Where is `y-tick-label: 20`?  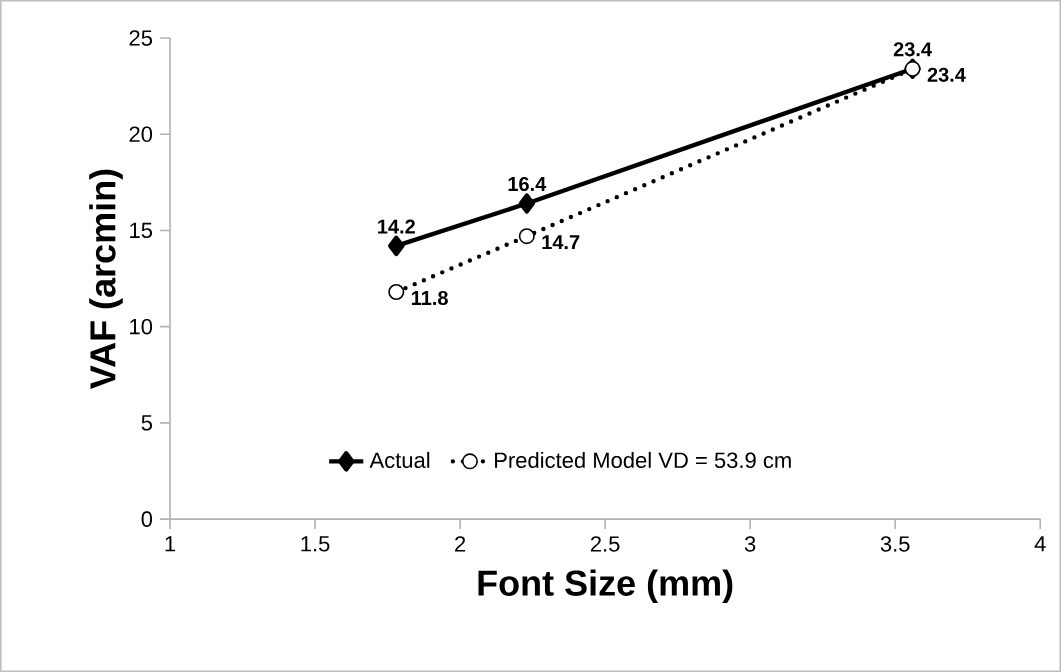
y-tick-label: 20 is located at coordinates (141, 134).